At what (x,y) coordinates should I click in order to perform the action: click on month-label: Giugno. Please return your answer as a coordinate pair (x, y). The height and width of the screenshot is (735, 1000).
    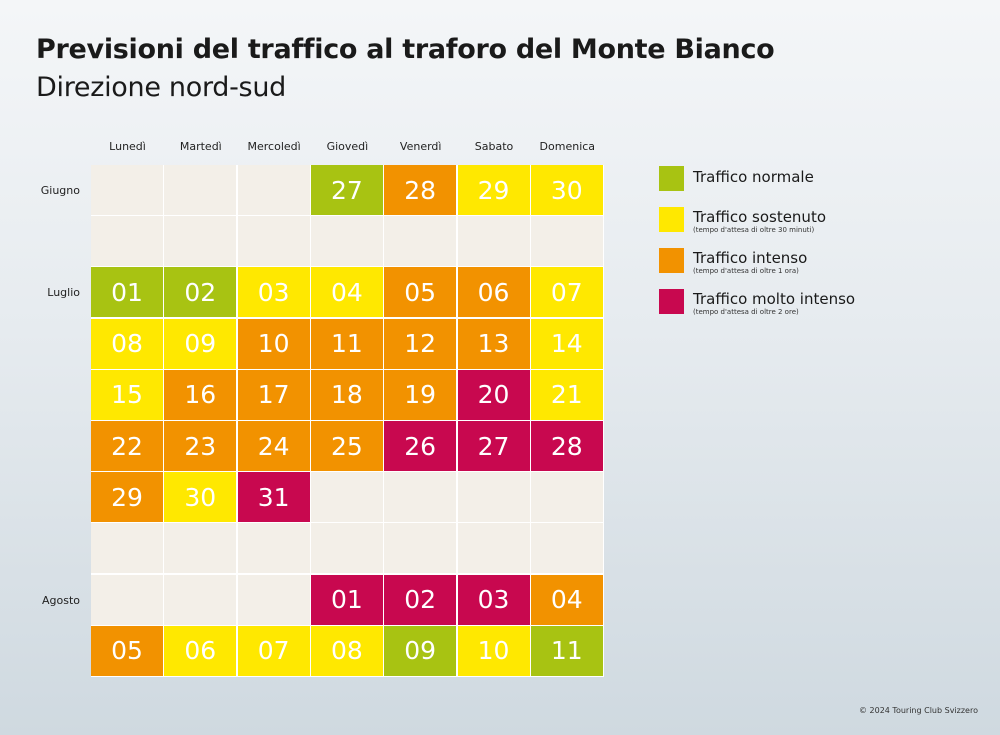
    Looking at the image, I should click on (60, 190).